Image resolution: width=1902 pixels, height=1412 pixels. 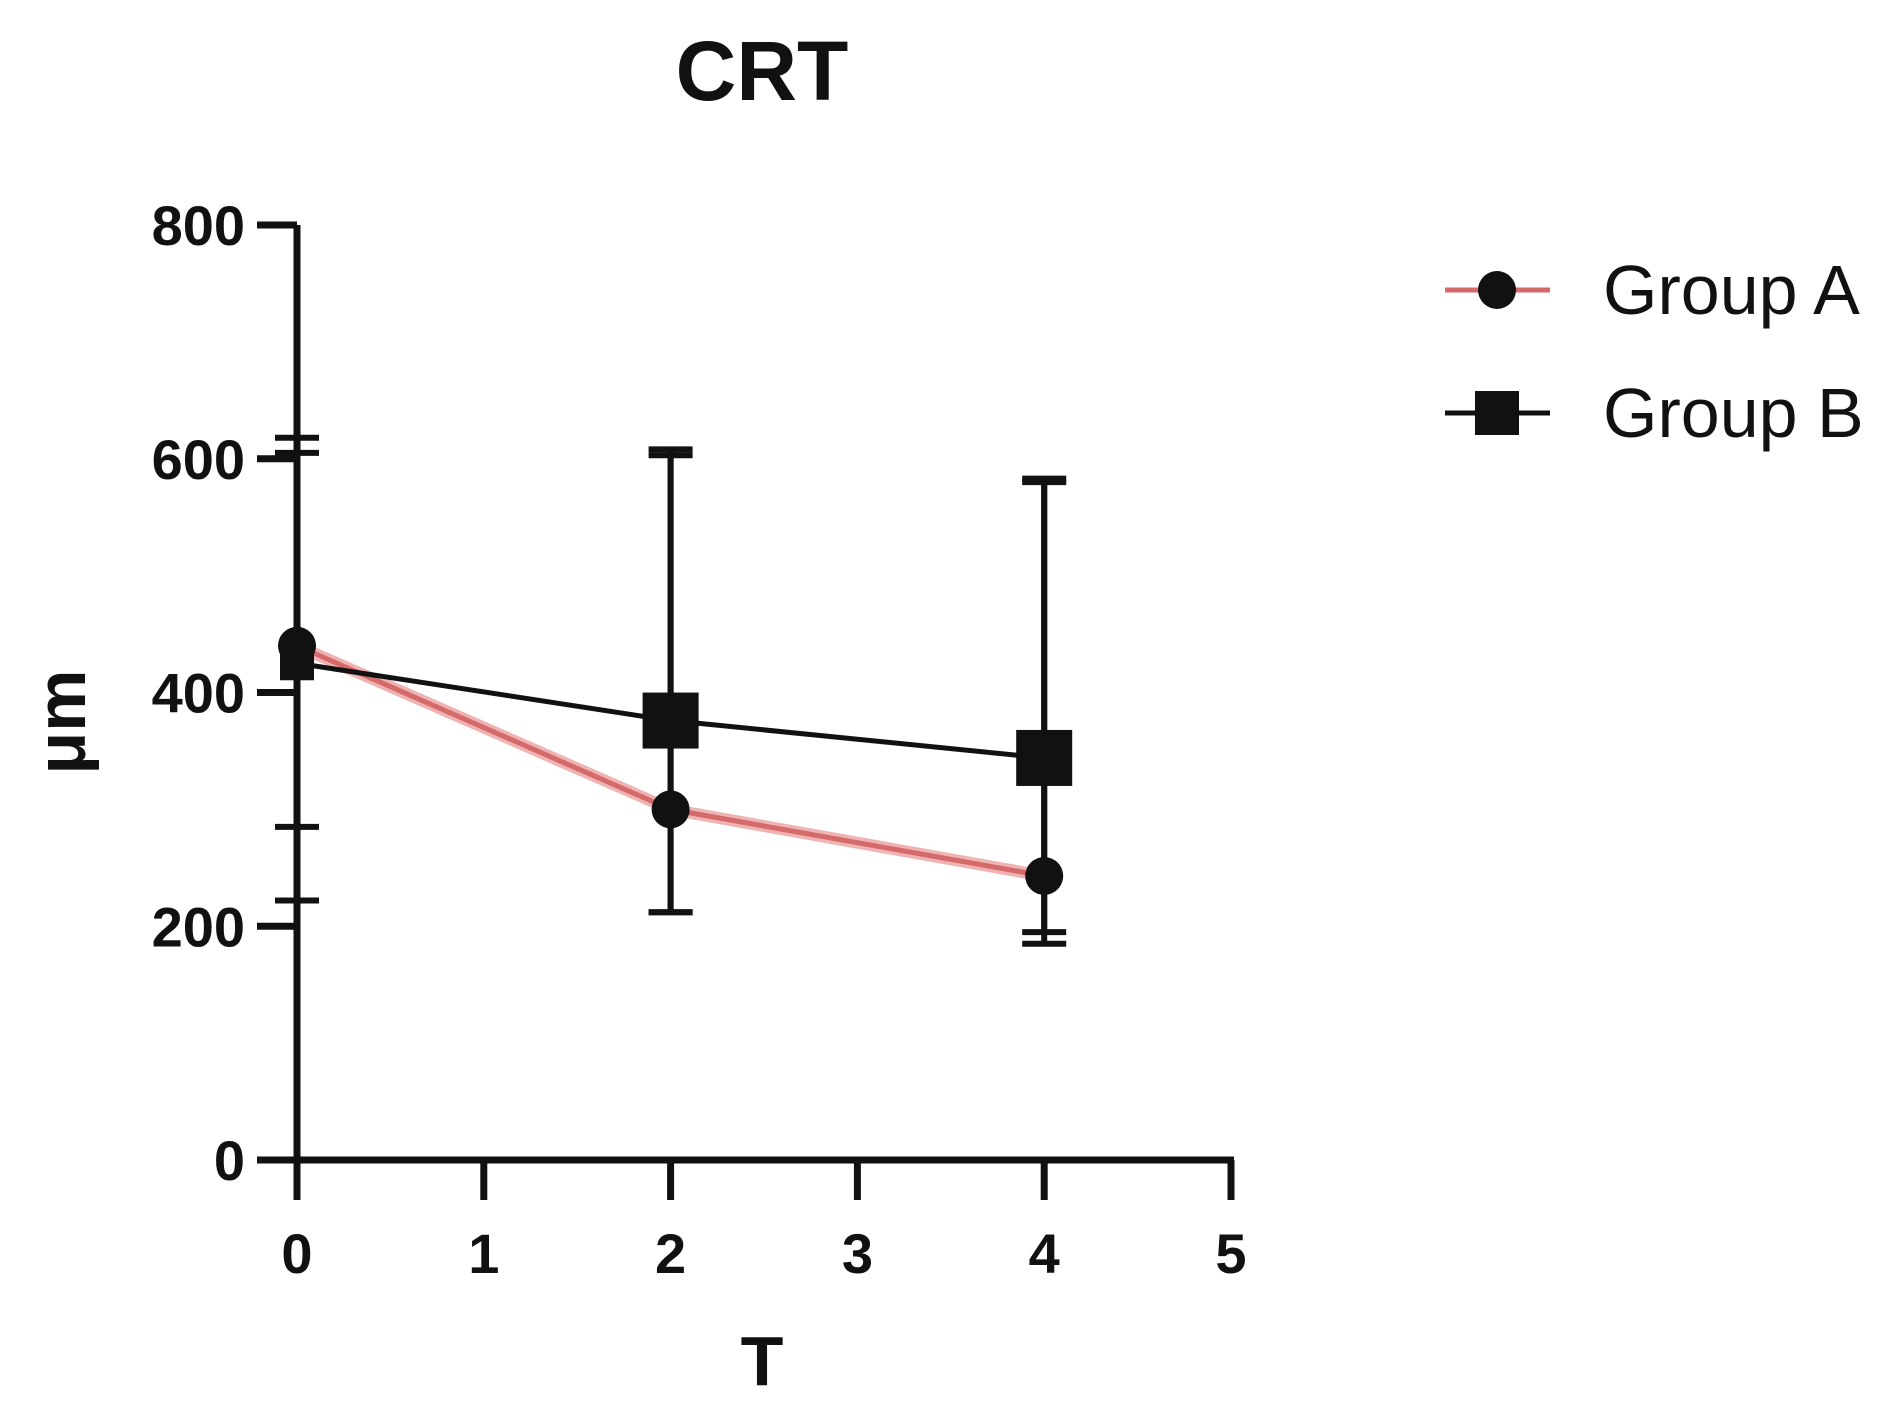 What do you see at coordinates (198, 225) in the screenshot?
I see `y-tick-label: 800` at bounding box center [198, 225].